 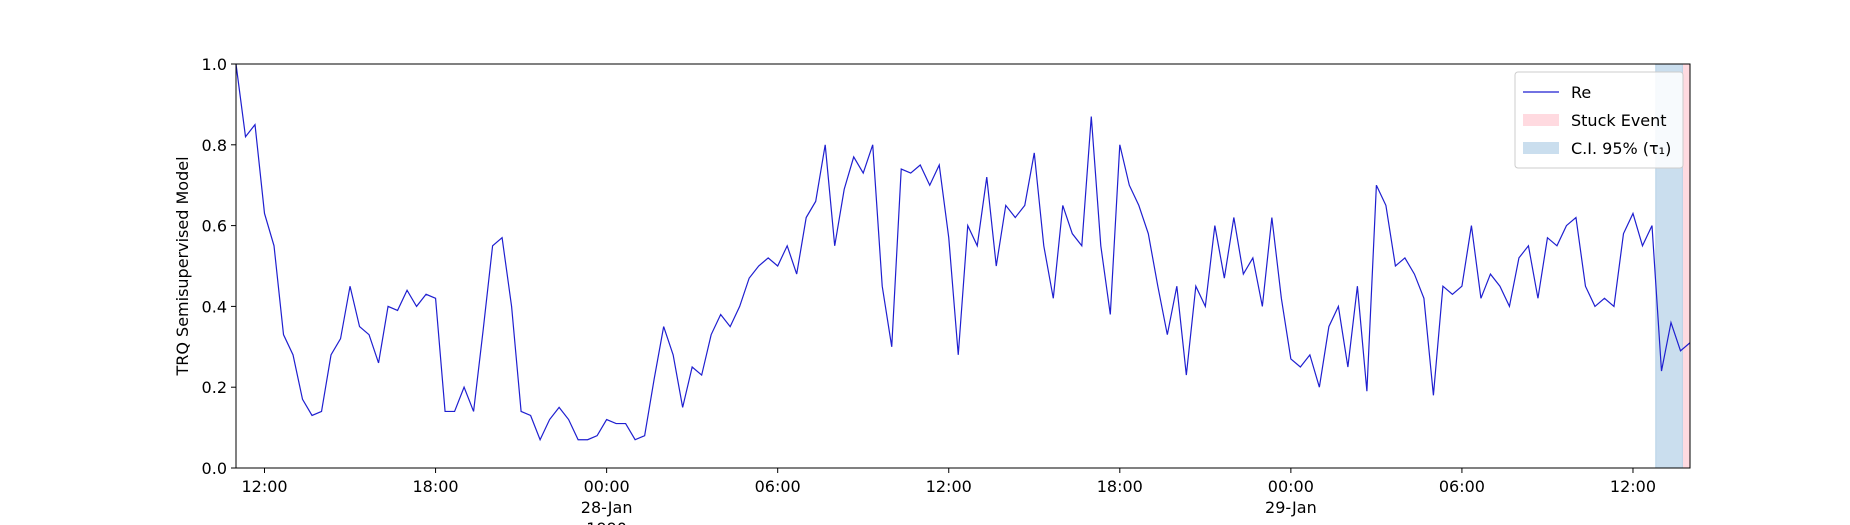 What do you see at coordinates (214, 145) in the screenshot?
I see `y-tick-label: 0.8` at bounding box center [214, 145].